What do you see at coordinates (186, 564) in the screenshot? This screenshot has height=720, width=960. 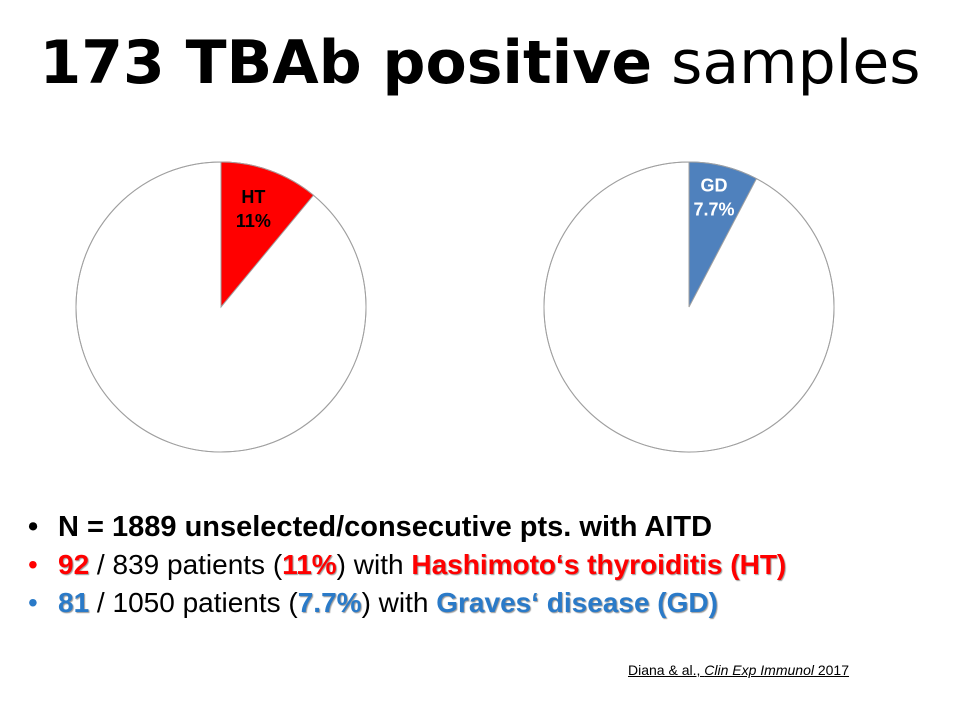 I see `ht-mid1: / 839 patients (` at bounding box center [186, 564].